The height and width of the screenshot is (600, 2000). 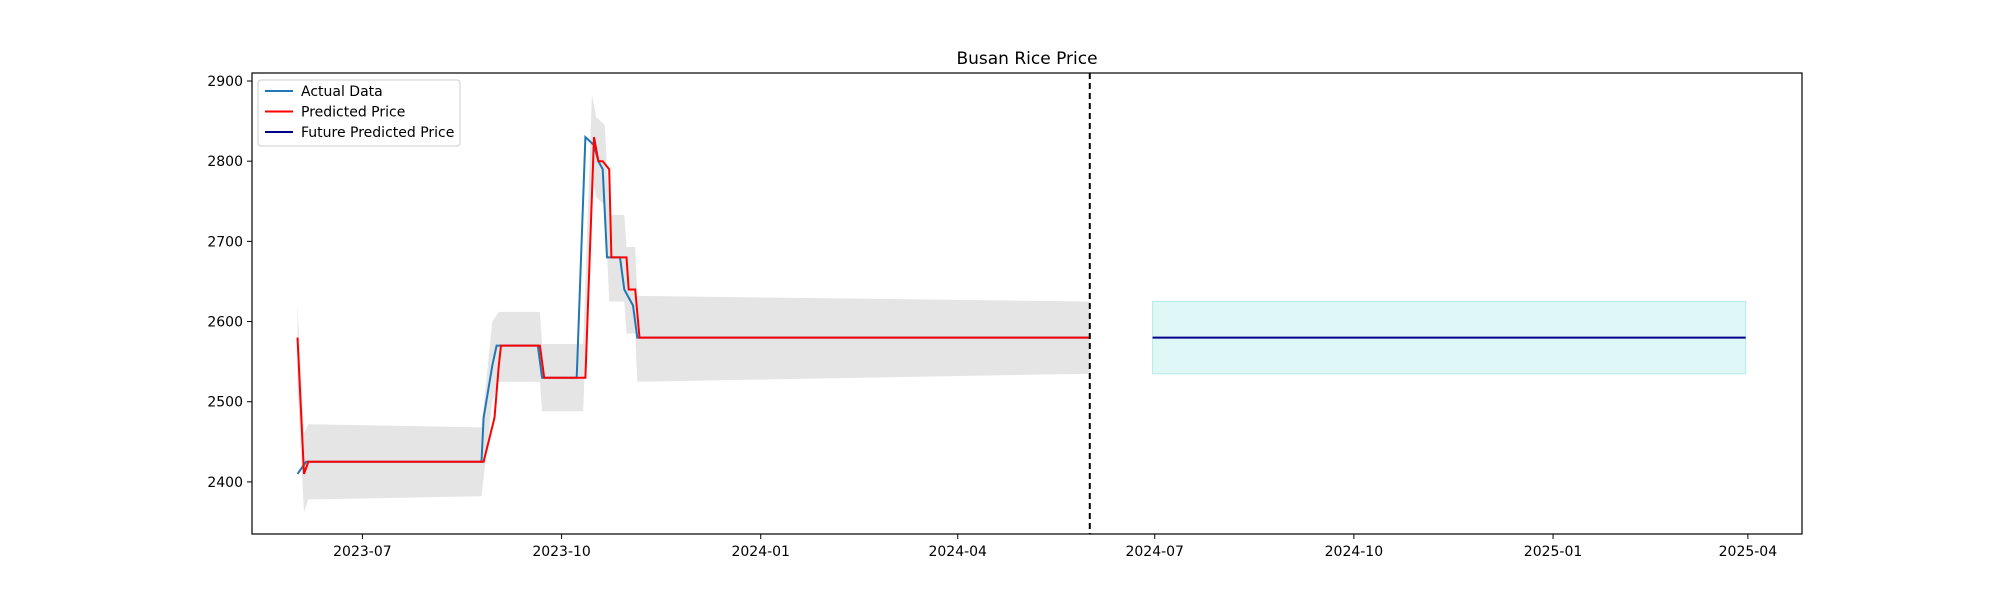 What do you see at coordinates (229, 282) in the screenshot?
I see `y-axis: 2400 2500 2600 2700 2800 2900` at bounding box center [229, 282].